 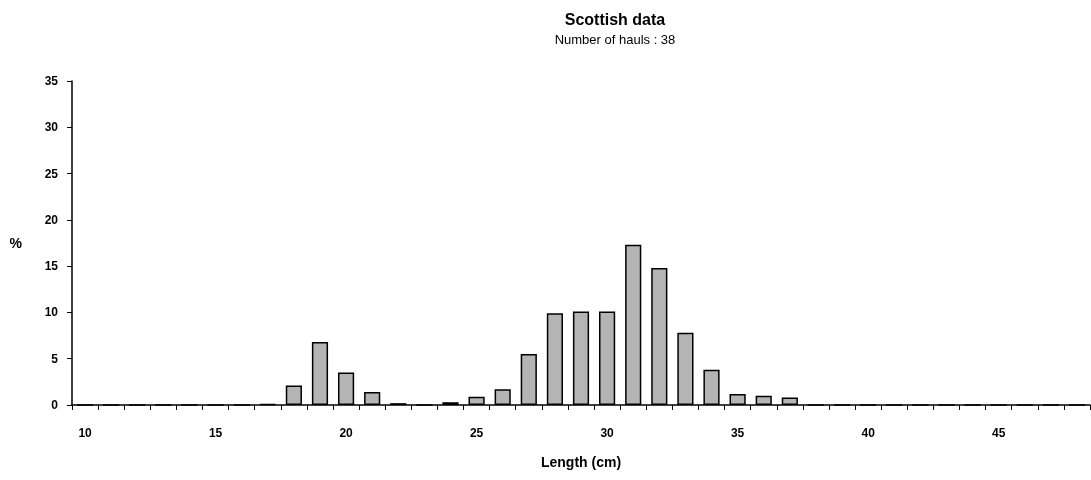 What do you see at coordinates (51, 81) in the screenshot?
I see `y-tick-label: 35` at bounding box center [51, 81].